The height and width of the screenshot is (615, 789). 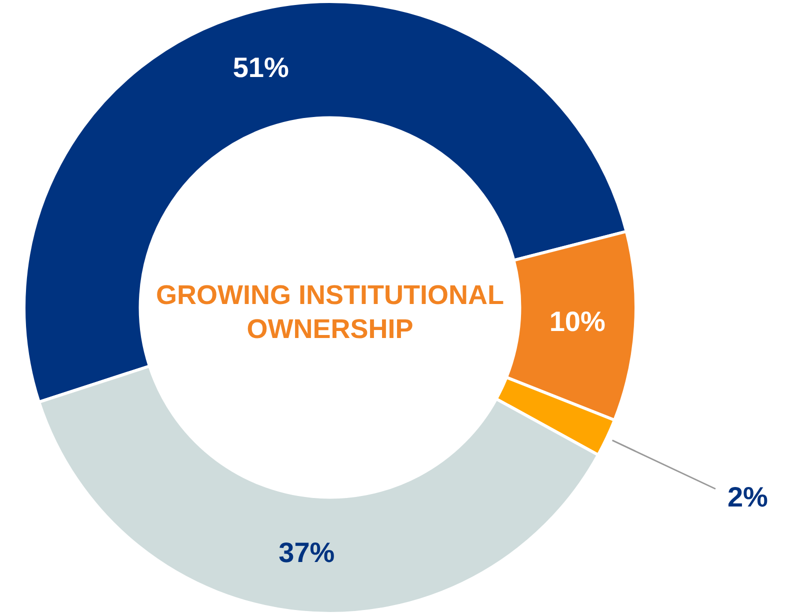 What do you see at coordinates (577, 321) in the screenshot?
I see `data-label: 10%` at bounding box center [577, 321].